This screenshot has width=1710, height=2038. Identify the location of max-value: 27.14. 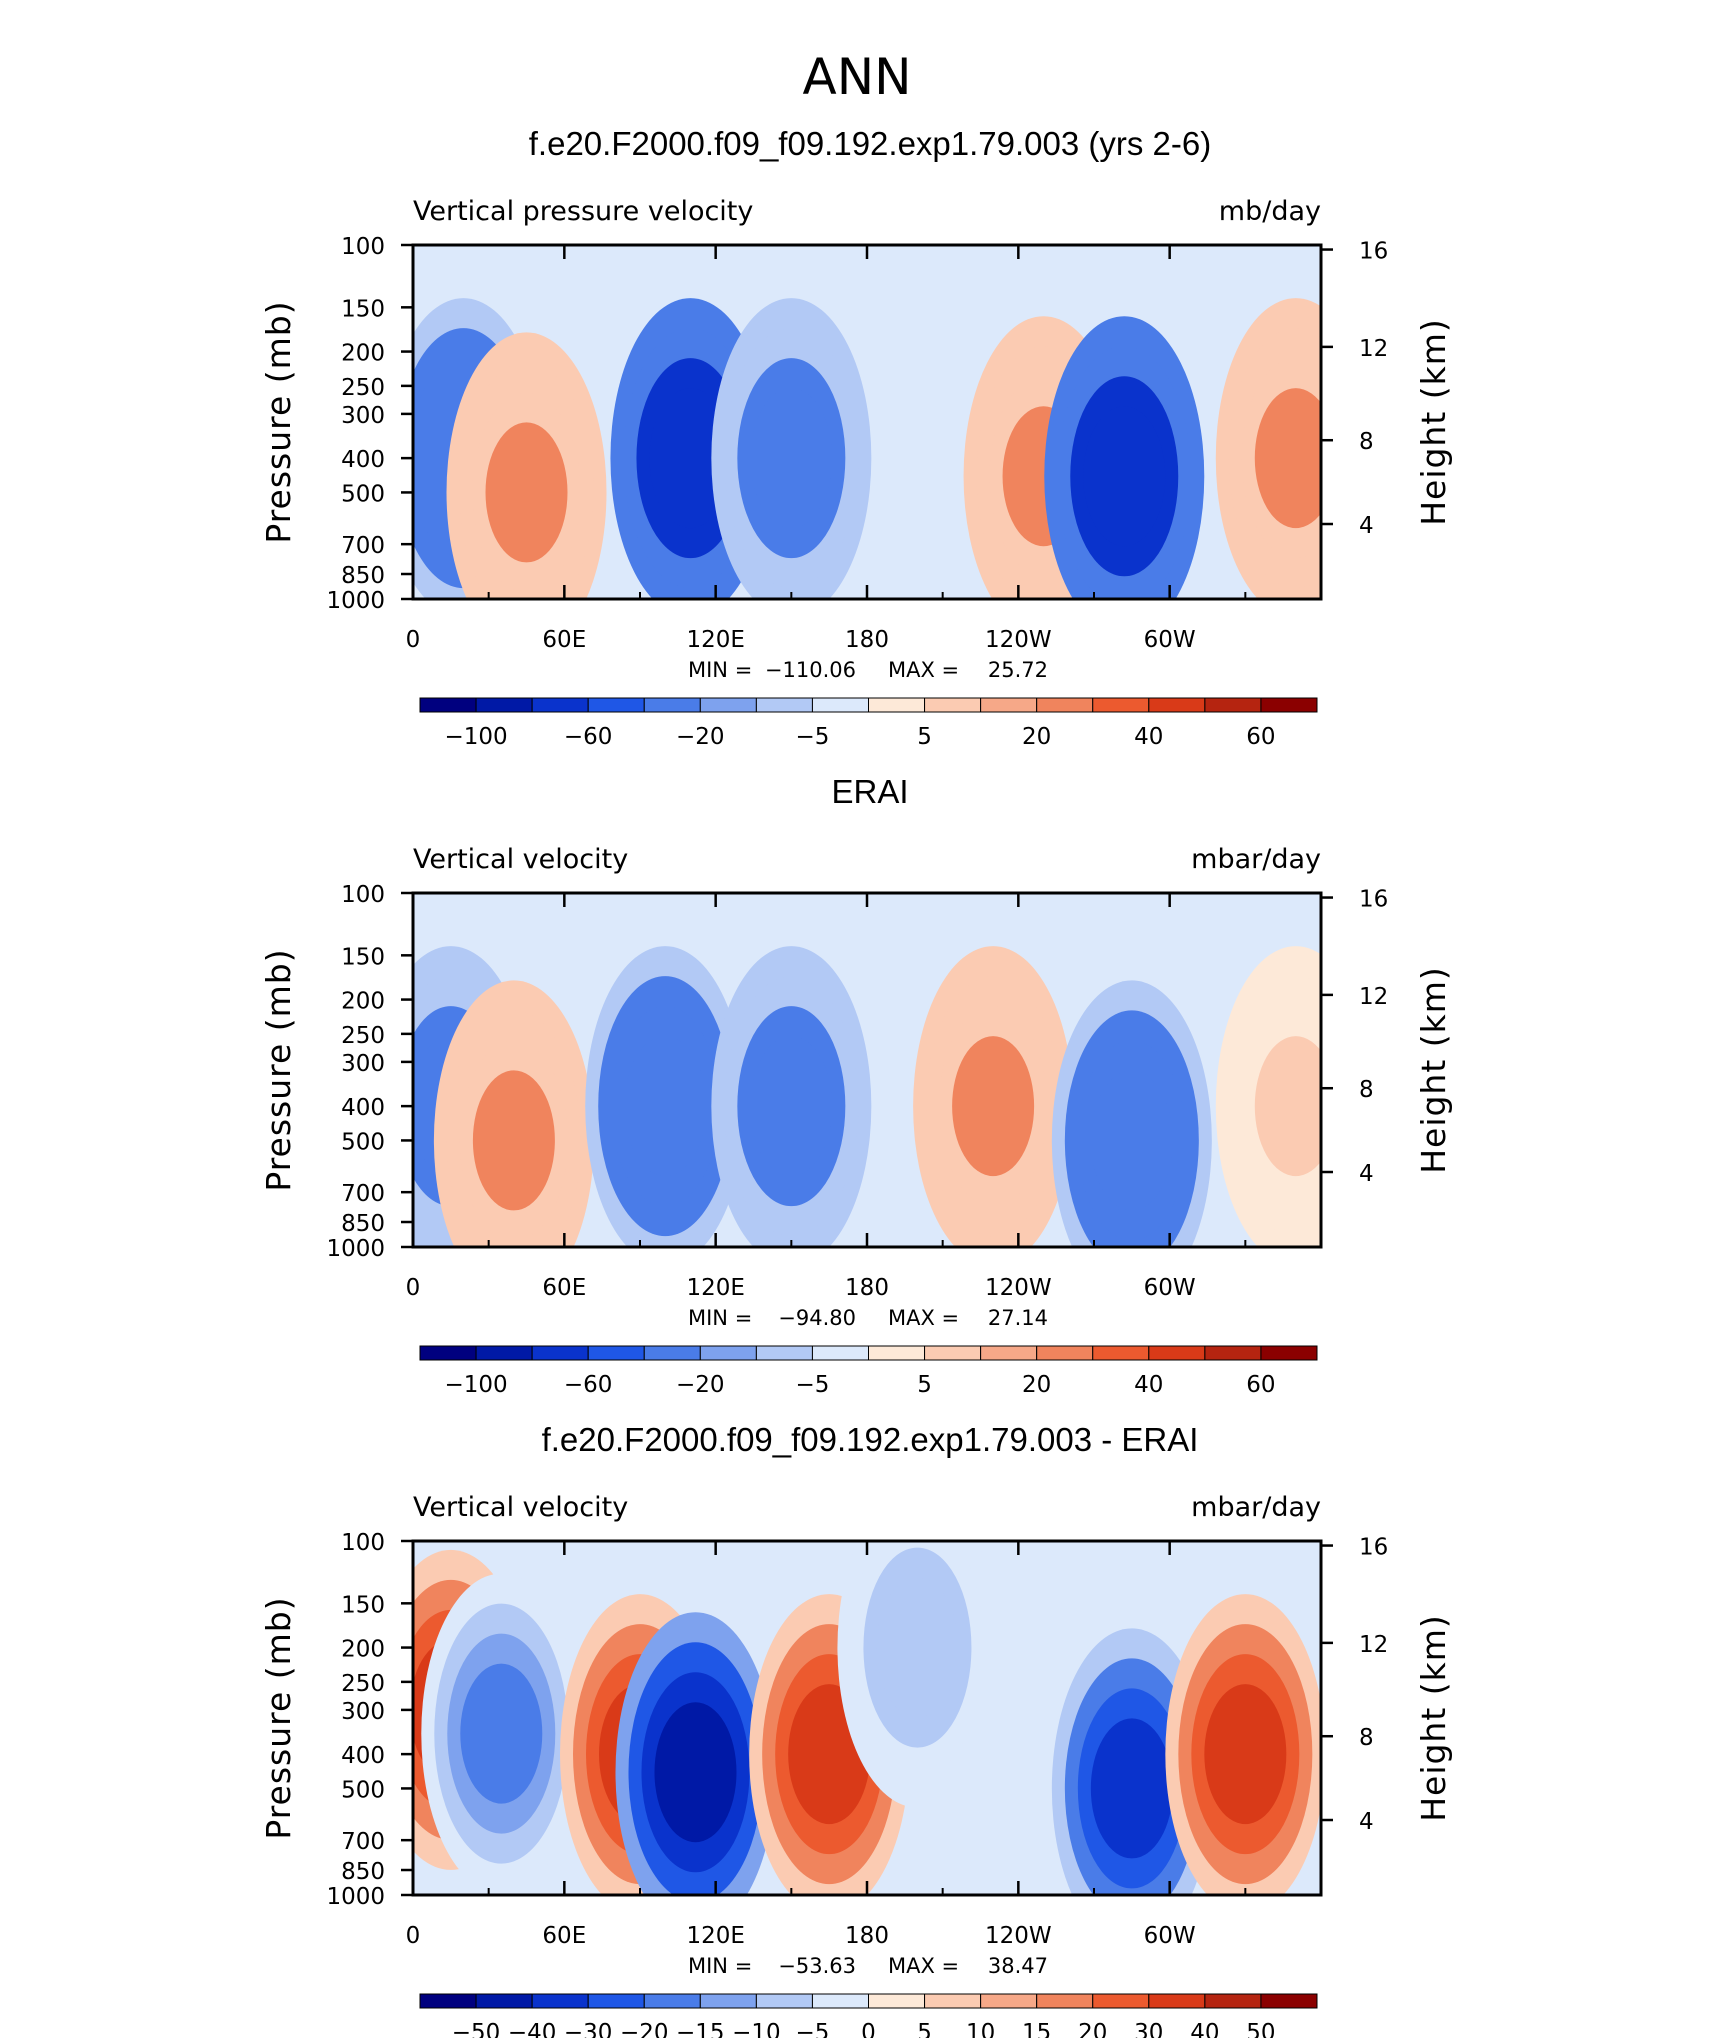
(1018, 1318).